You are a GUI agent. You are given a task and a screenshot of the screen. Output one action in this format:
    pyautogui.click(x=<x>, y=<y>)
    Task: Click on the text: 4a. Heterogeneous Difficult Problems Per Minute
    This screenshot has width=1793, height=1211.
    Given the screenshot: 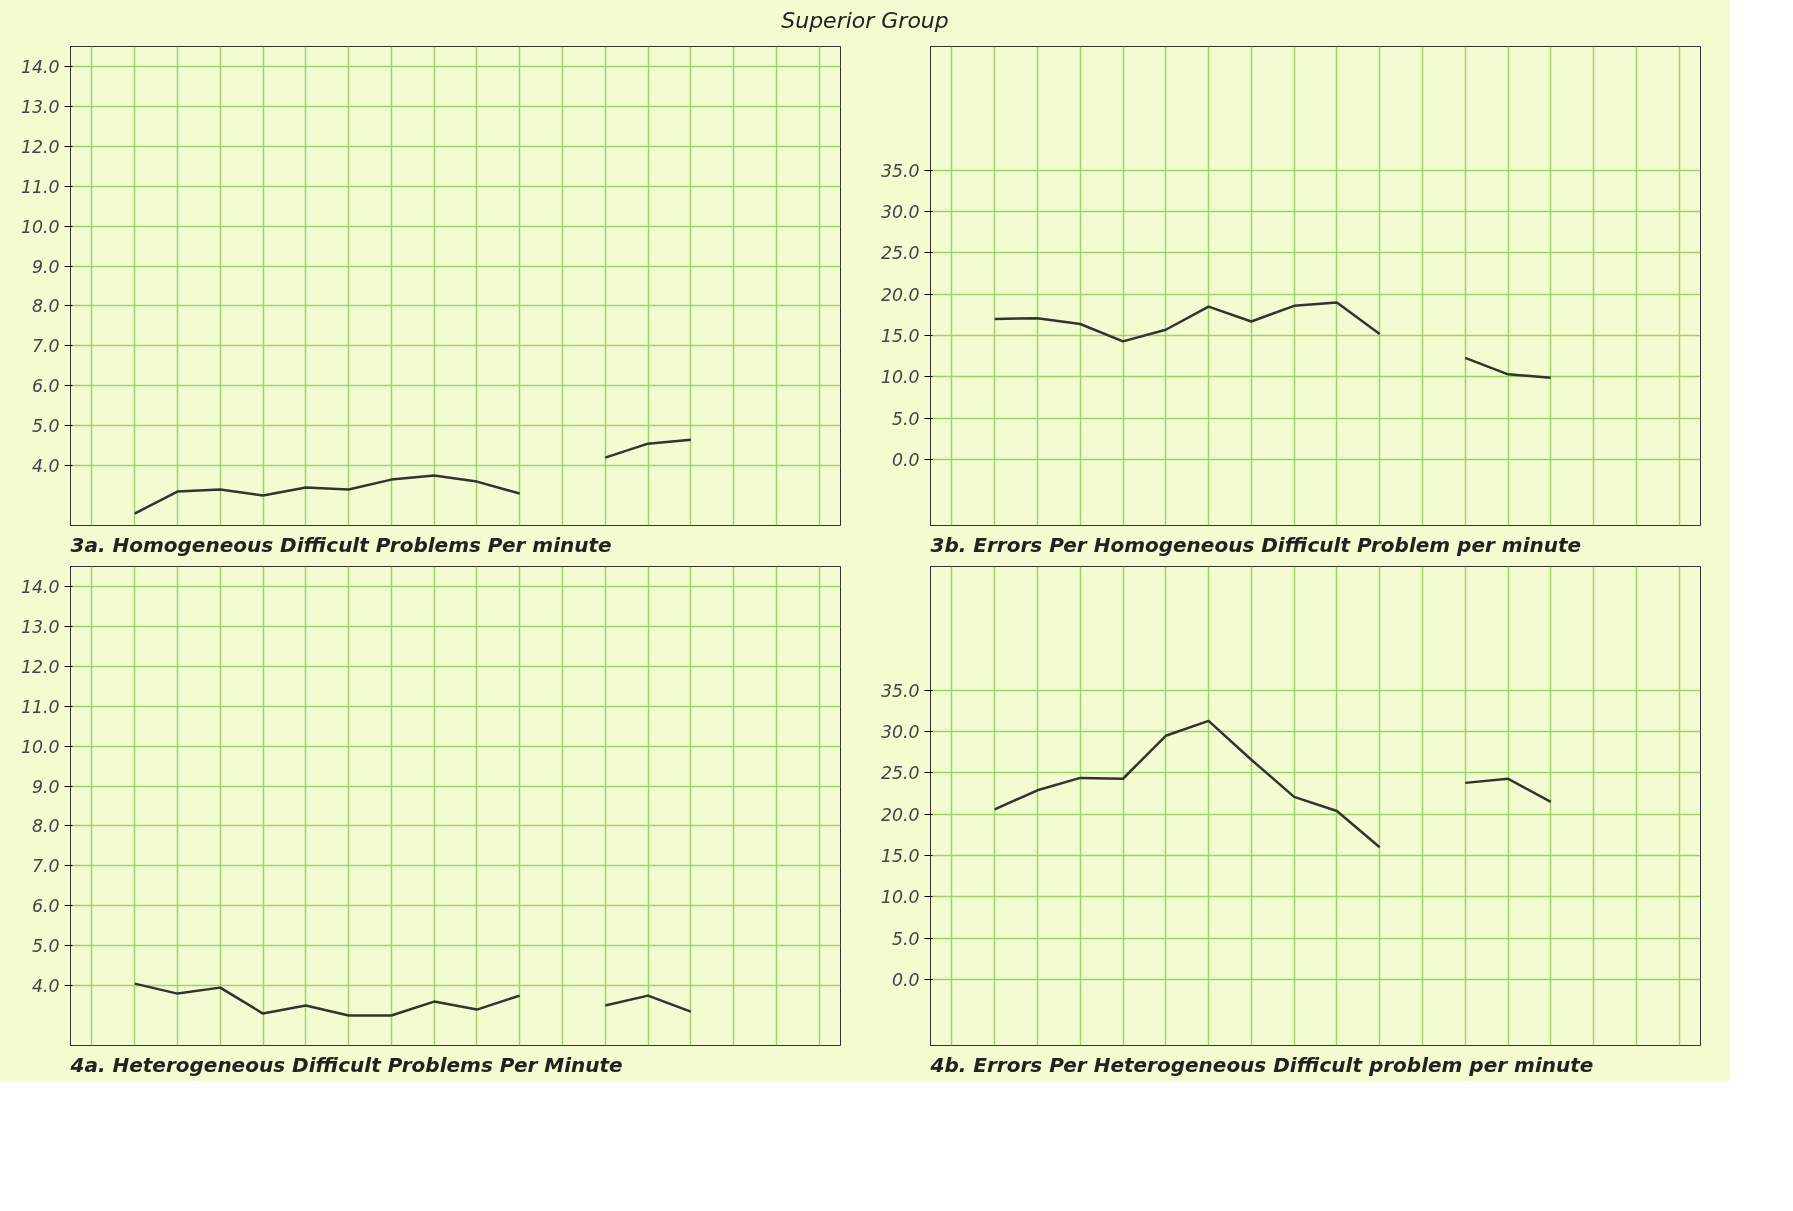 What is the action you would take?
    pyautogui.click(x=346, y=1064)
    